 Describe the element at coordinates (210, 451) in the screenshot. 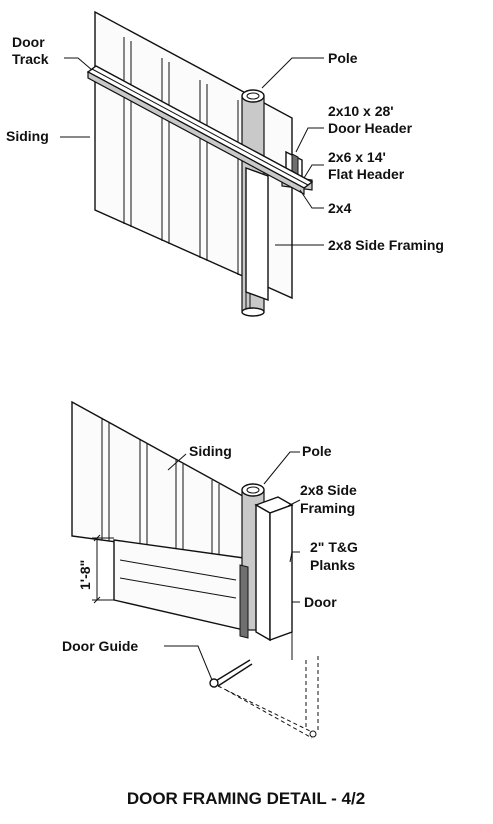

I see `label-siding-bottom: Siding` at that location.